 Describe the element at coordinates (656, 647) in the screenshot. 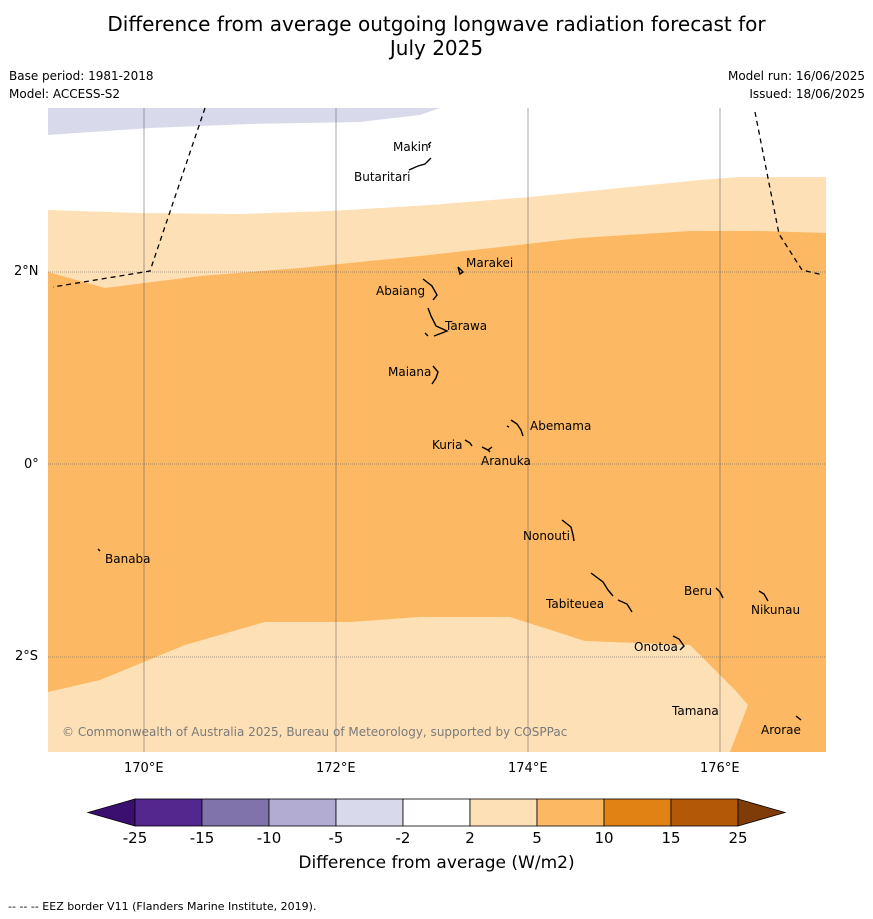

I see `label-onotoa: Onotoa` at that location.